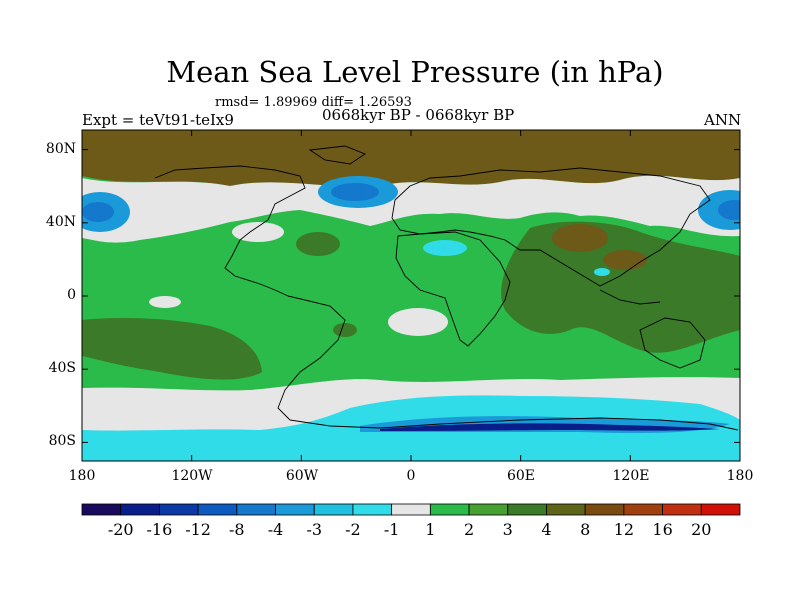  Describe the element at coordinates (418, 322) in the screenshot. I see `field-south-atlantic-neutral` at that location.